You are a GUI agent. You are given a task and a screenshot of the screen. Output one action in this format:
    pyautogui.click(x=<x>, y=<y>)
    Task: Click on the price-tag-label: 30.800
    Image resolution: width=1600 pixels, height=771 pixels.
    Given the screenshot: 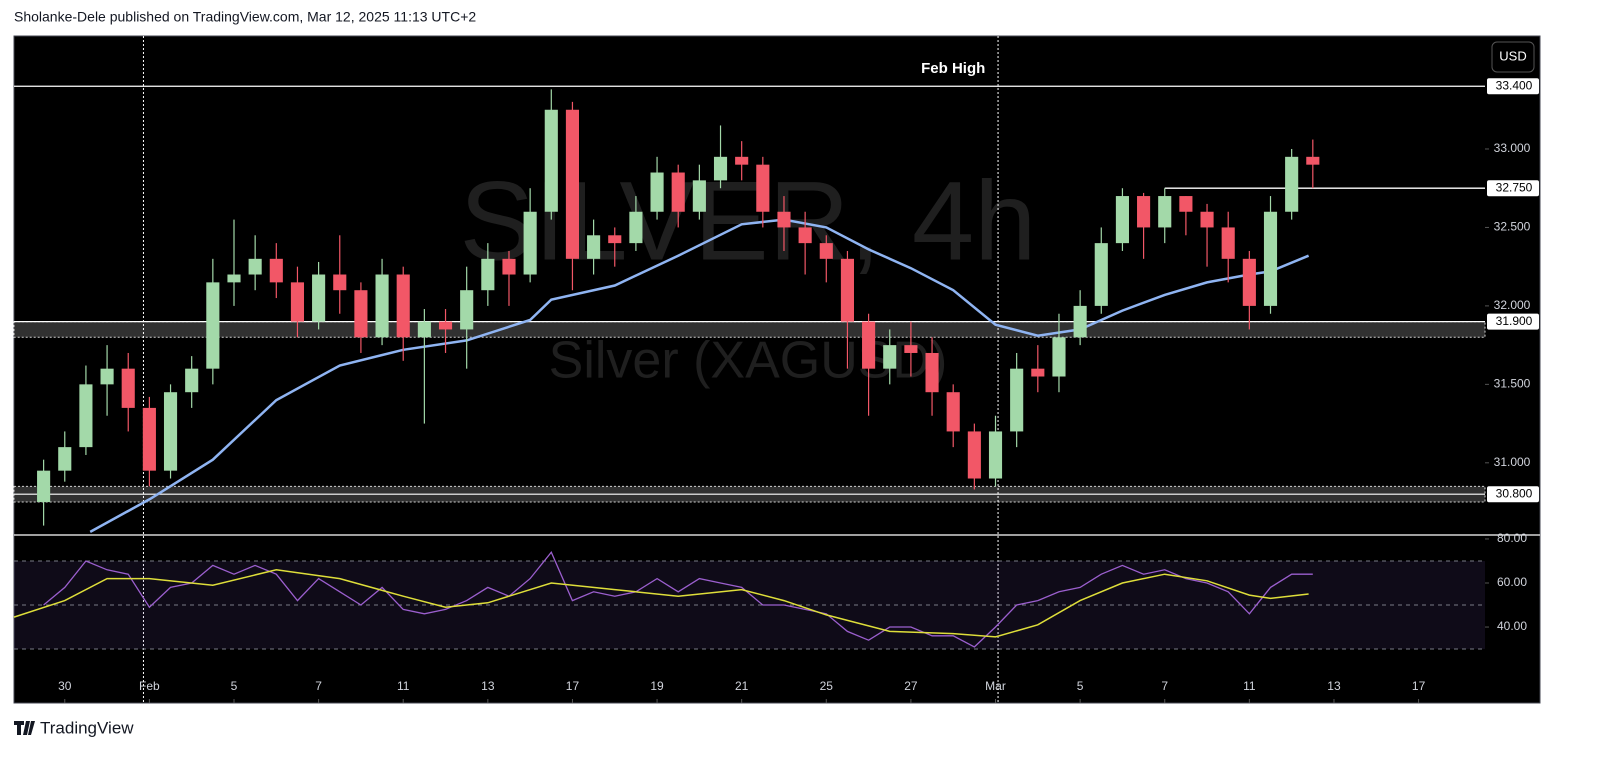 What is the action you would take?
    pyautogui.click(x=1514, y=493)
    